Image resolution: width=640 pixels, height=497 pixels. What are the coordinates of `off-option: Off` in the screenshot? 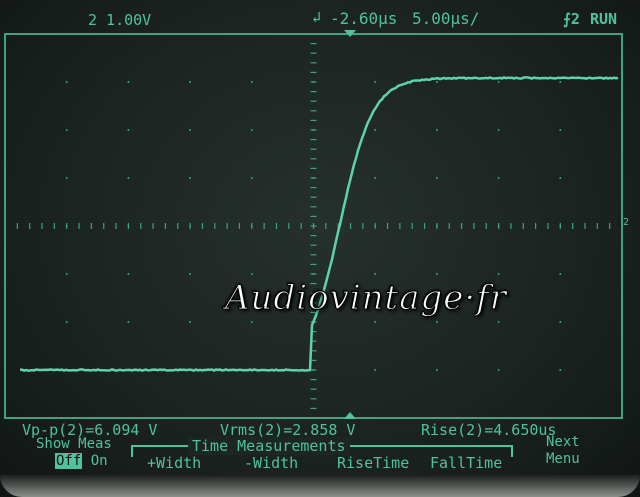 It's located at (68, 461).